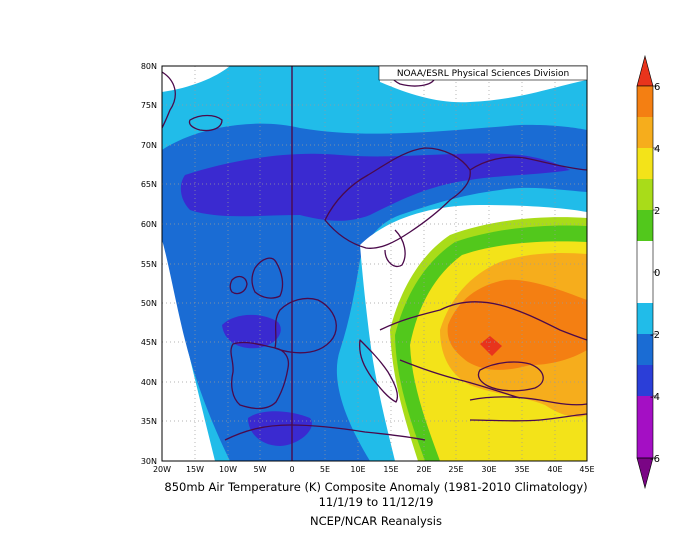 This screenshot has height=542, width=700. Describe the element at coordinates (162, 469) in the screenshot. I see `lon-label: 20W` at that location.